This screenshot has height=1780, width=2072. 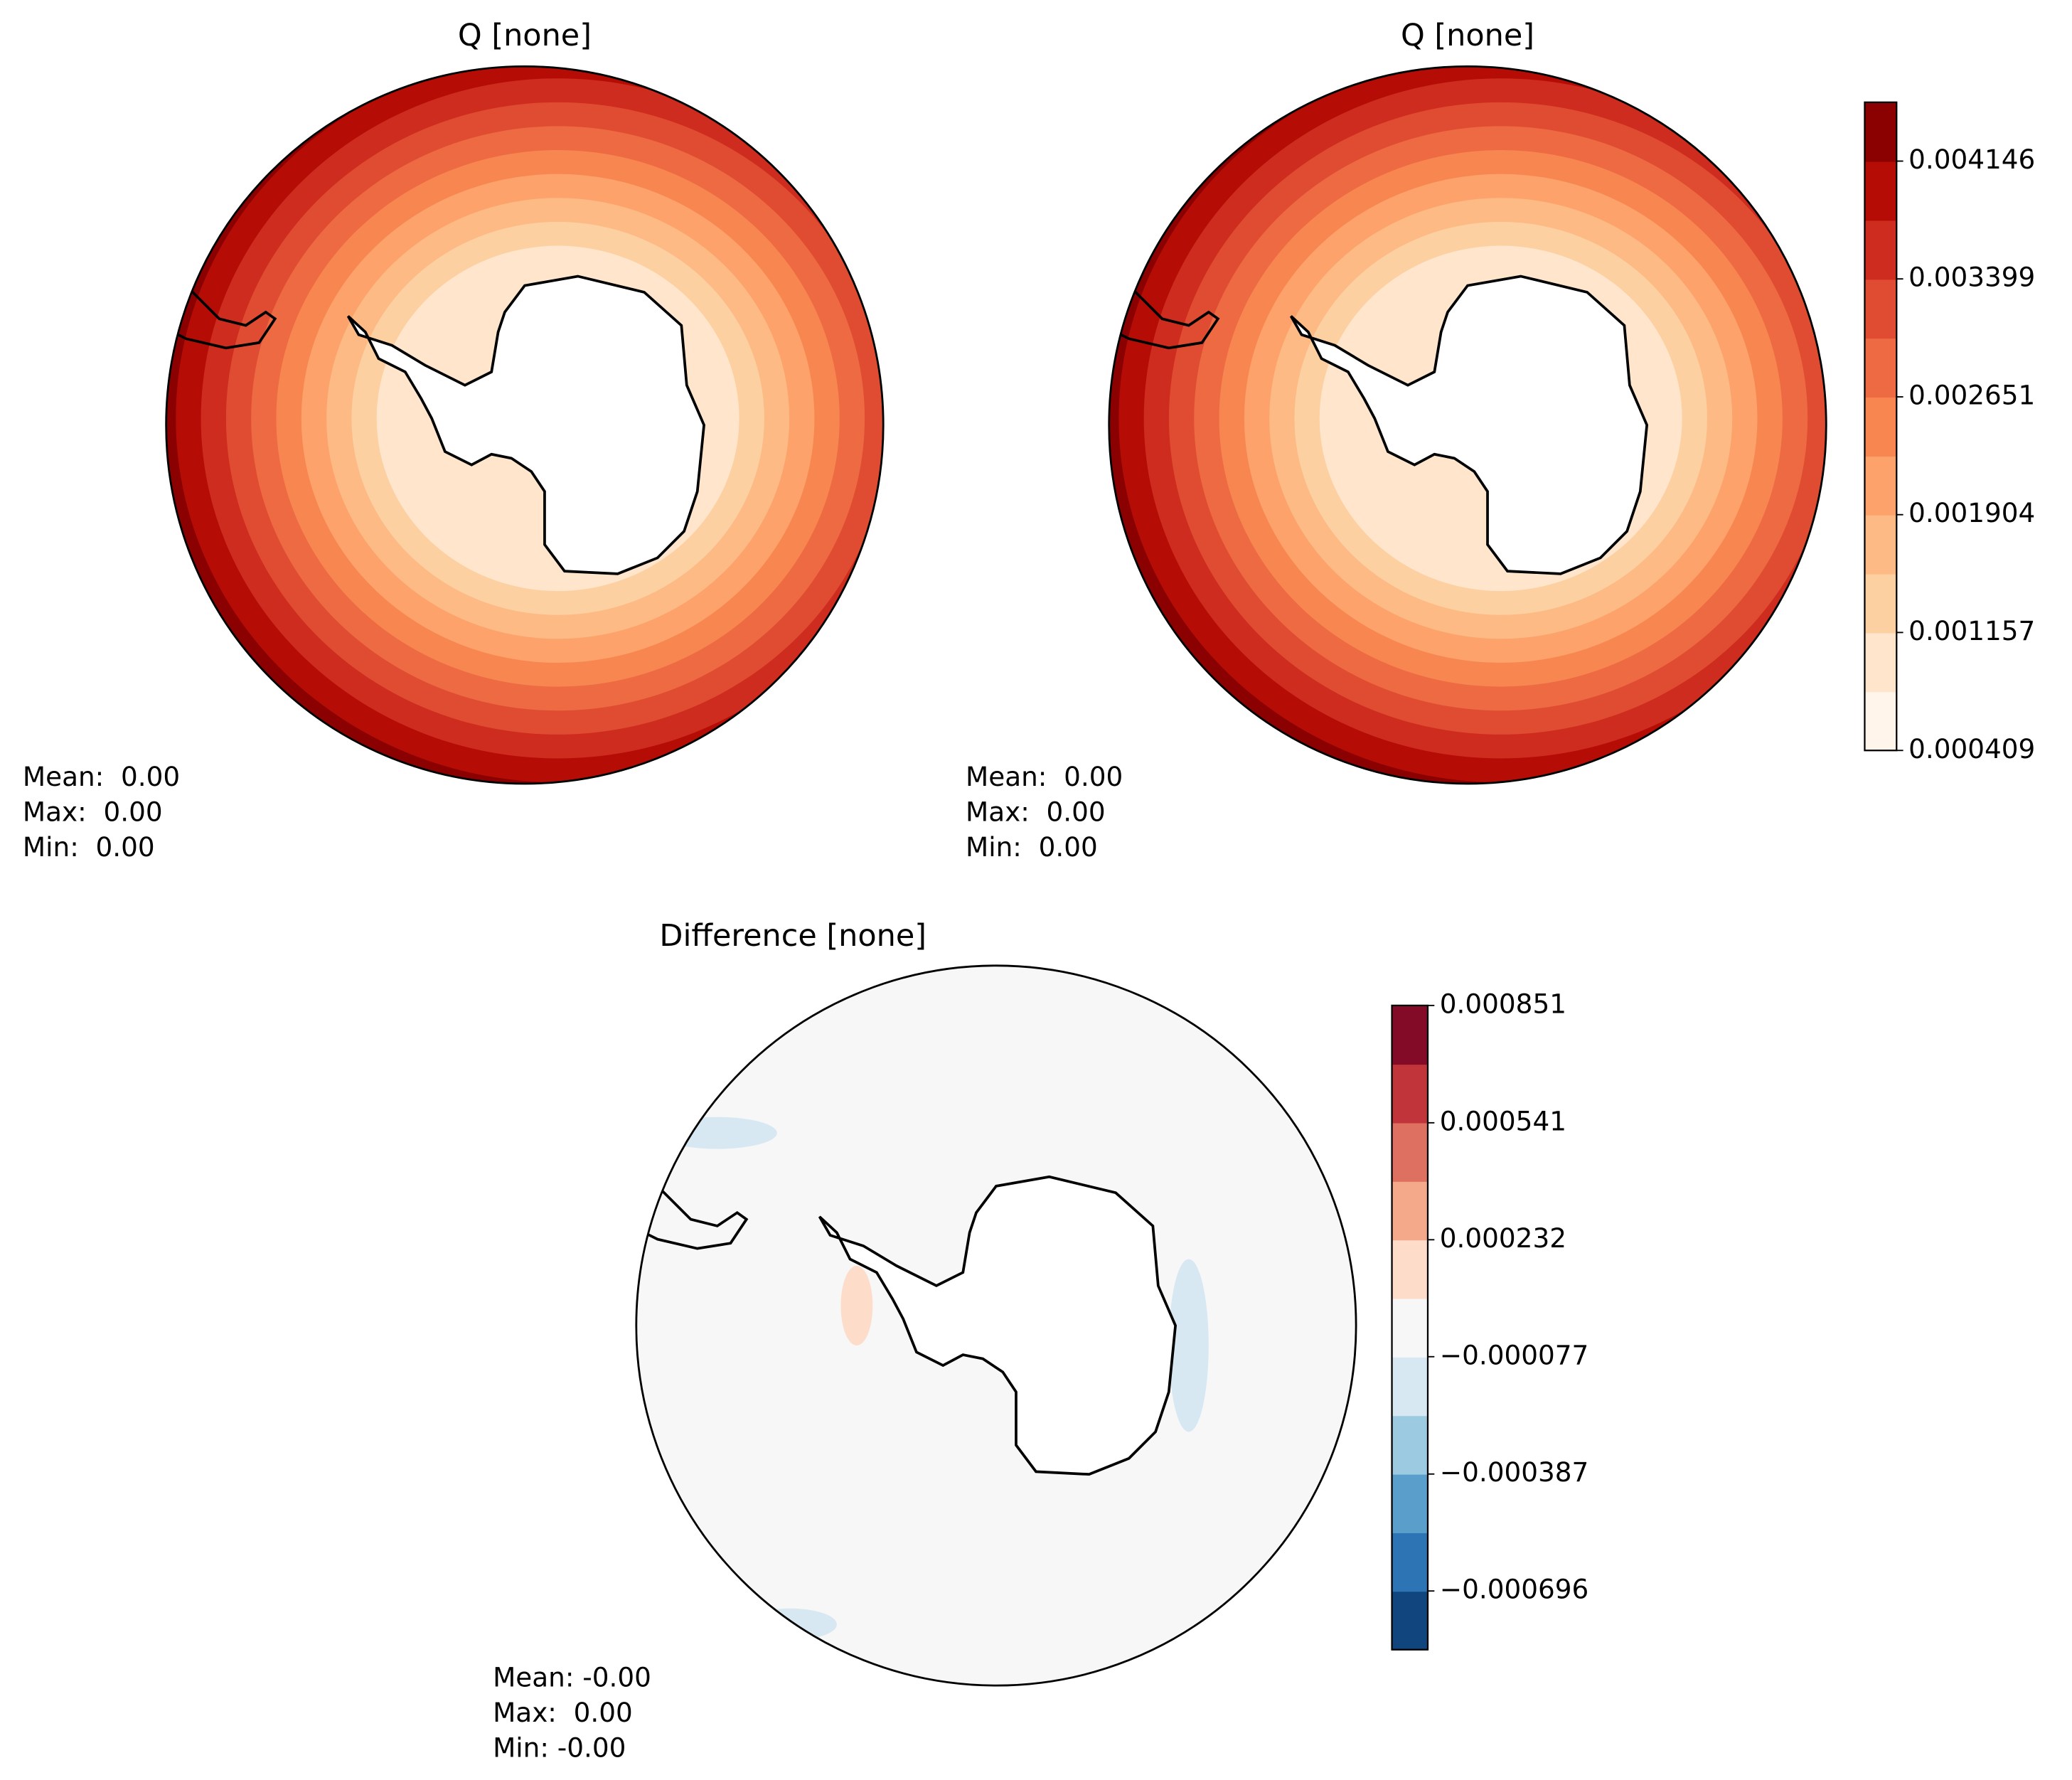 I want to click on stat-label: Min: -0.00, so click(x=559, y=1747).